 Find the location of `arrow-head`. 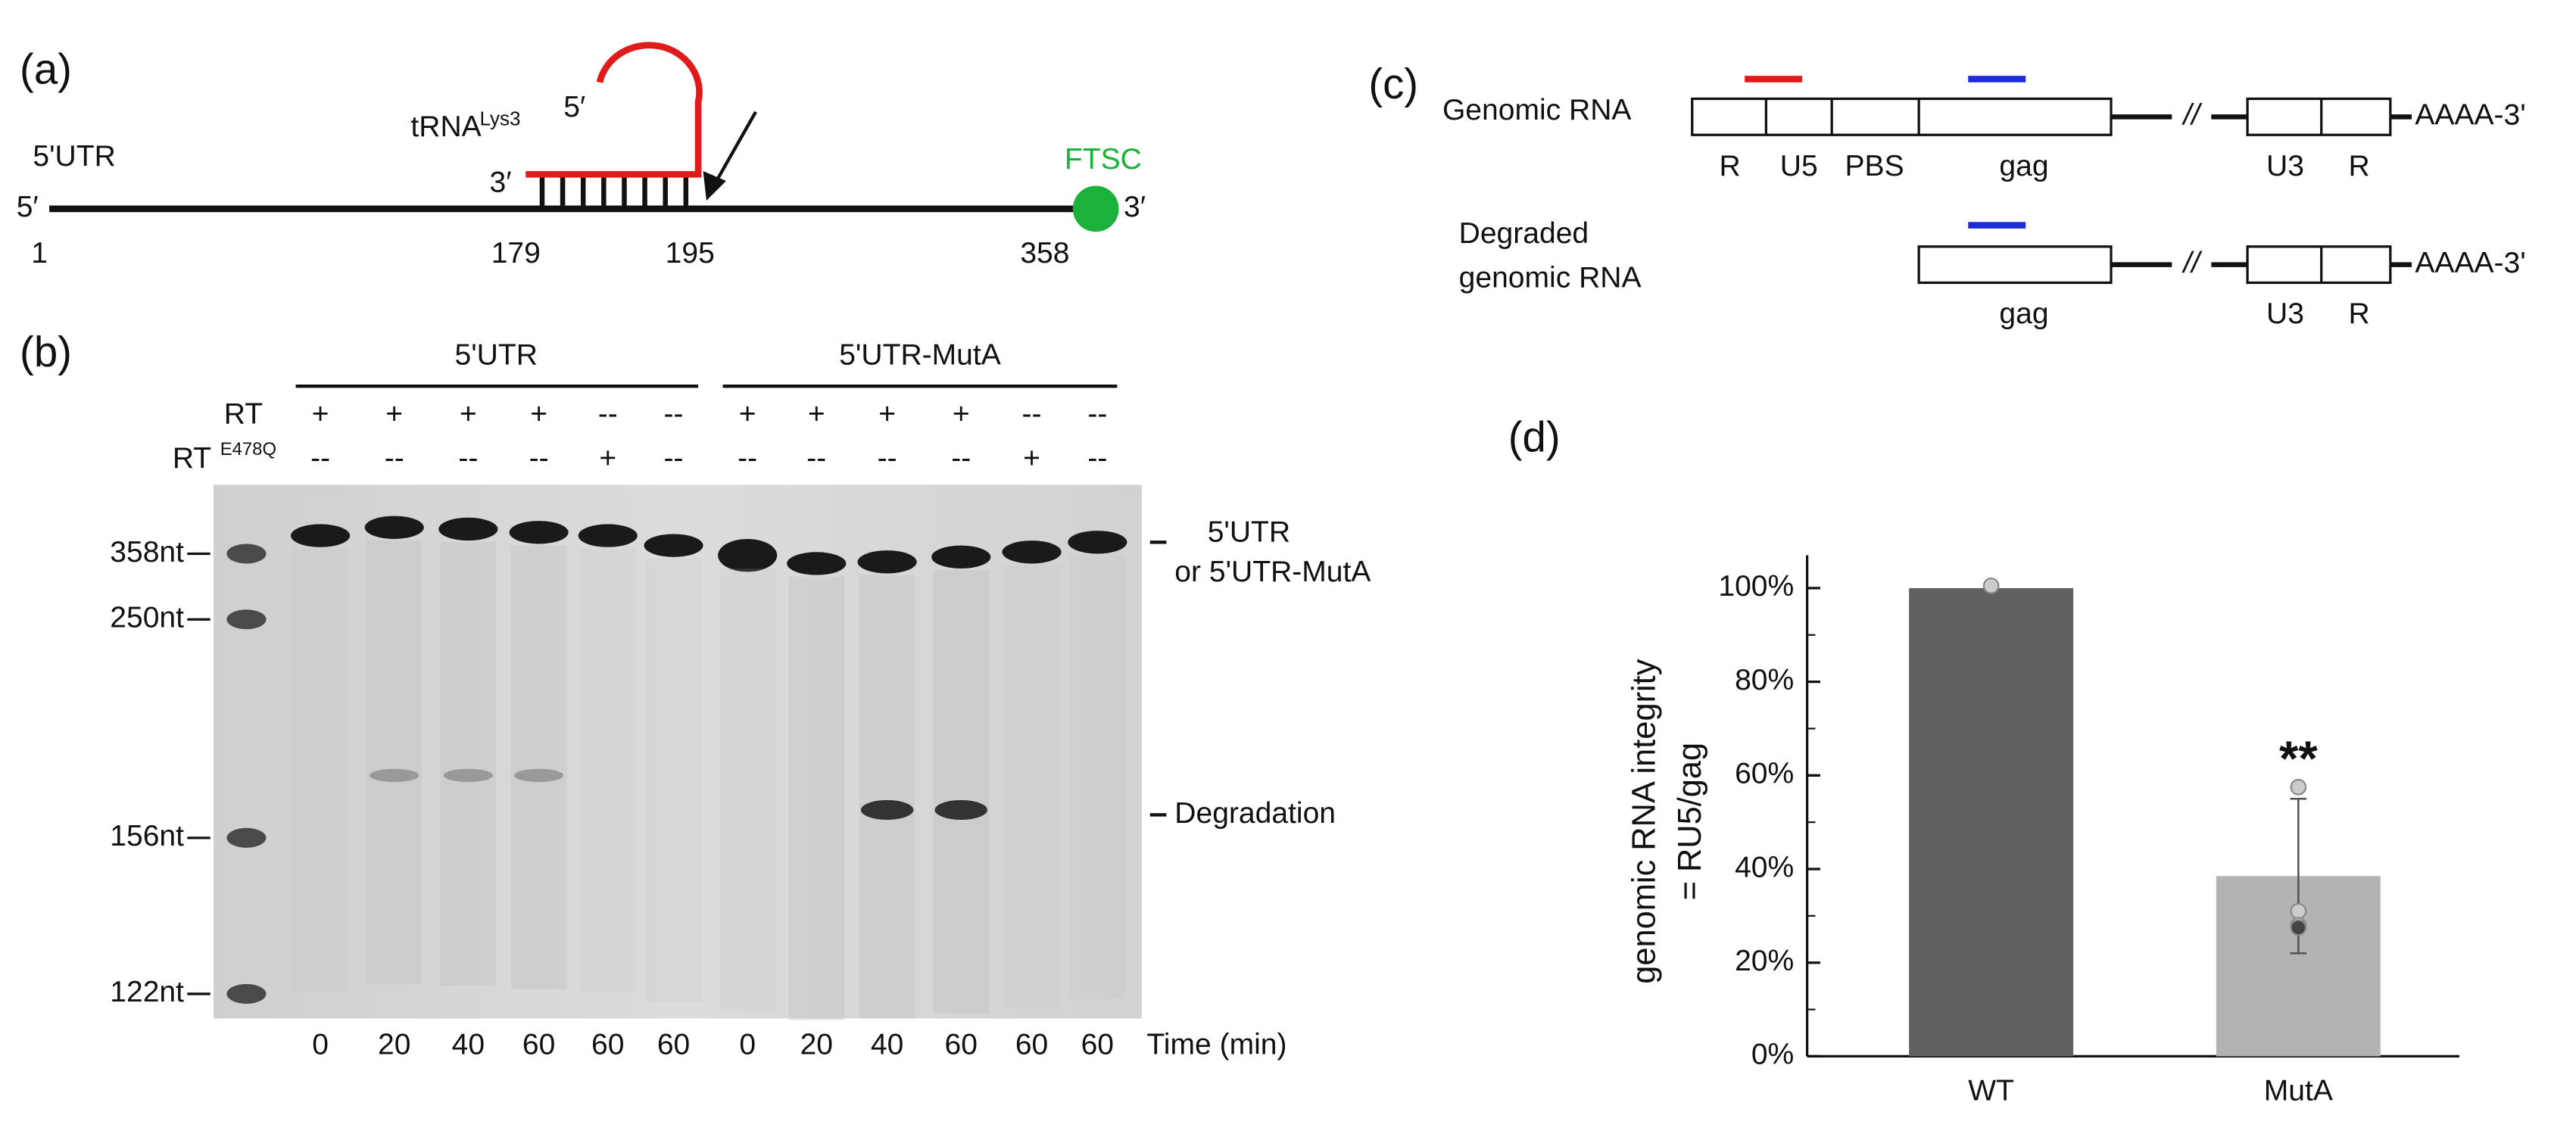

arrow-head is located at coordinates (714, 185).